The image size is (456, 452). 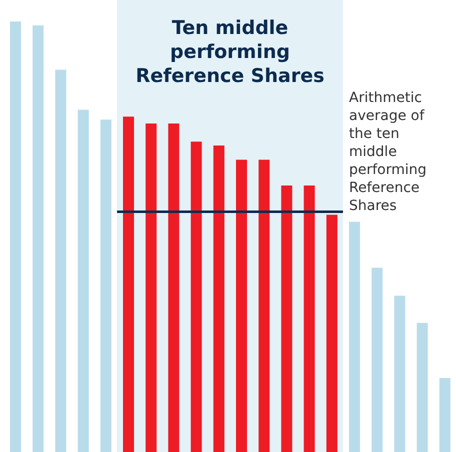 I want to click on ref-line-label: Arithmetic average of the ten middle performing Reference Shares, so click(x=388, y=152).